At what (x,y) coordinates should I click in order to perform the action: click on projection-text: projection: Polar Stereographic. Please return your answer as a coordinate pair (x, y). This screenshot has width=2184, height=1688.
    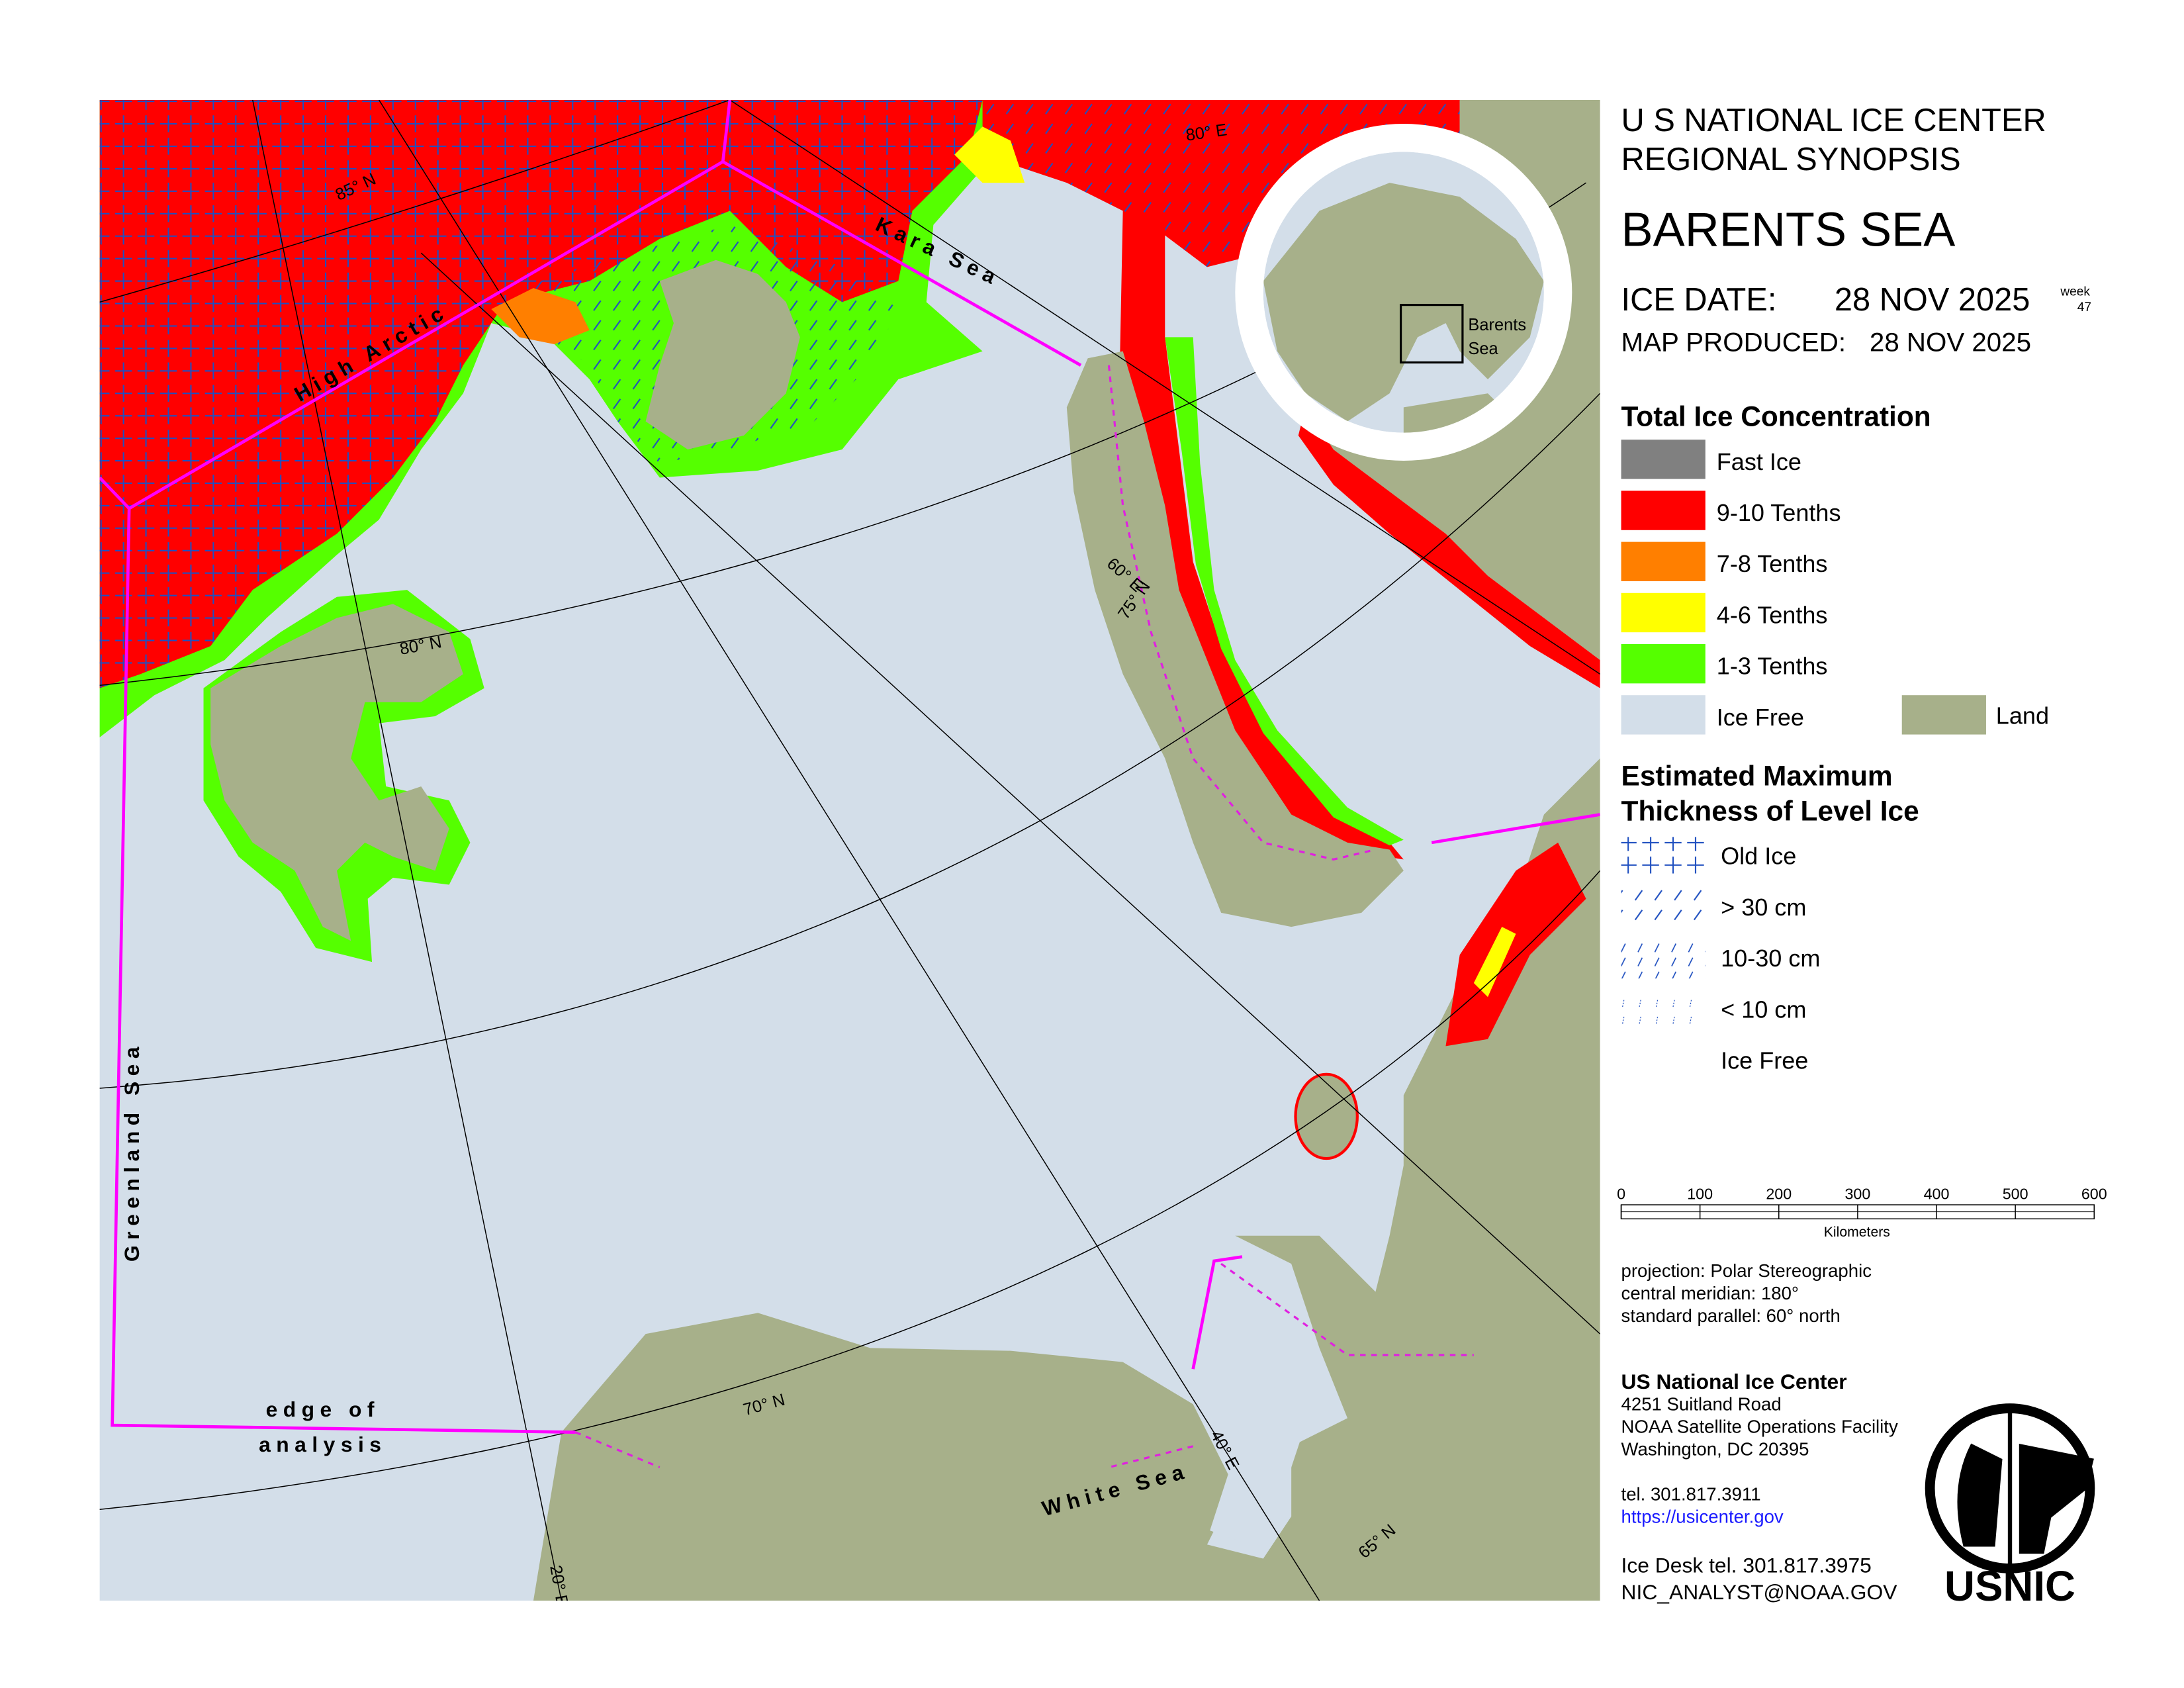
    Looking at the image, I should click on (1746, 1270).